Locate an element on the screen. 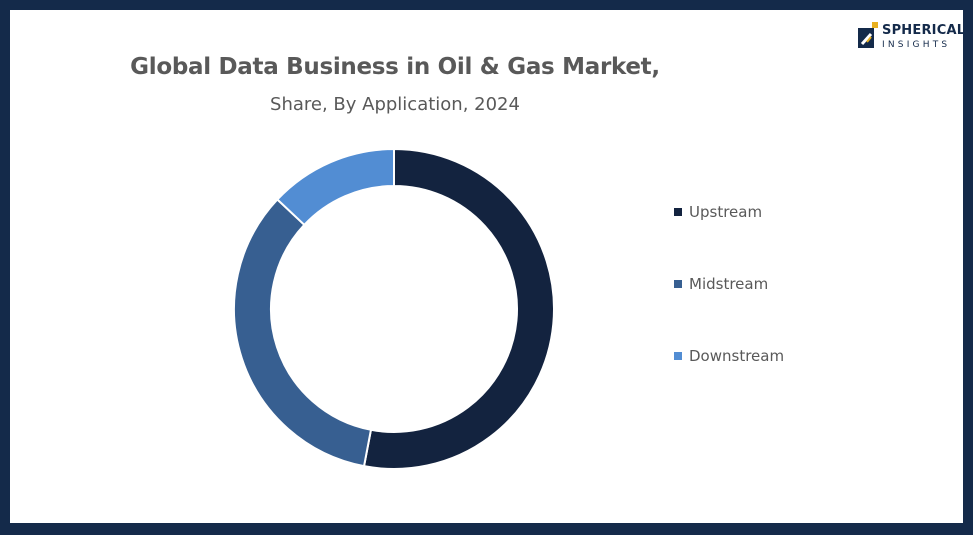 The image size is (973, 535). legend-label: Midstream is located at coordinates (729, 284).